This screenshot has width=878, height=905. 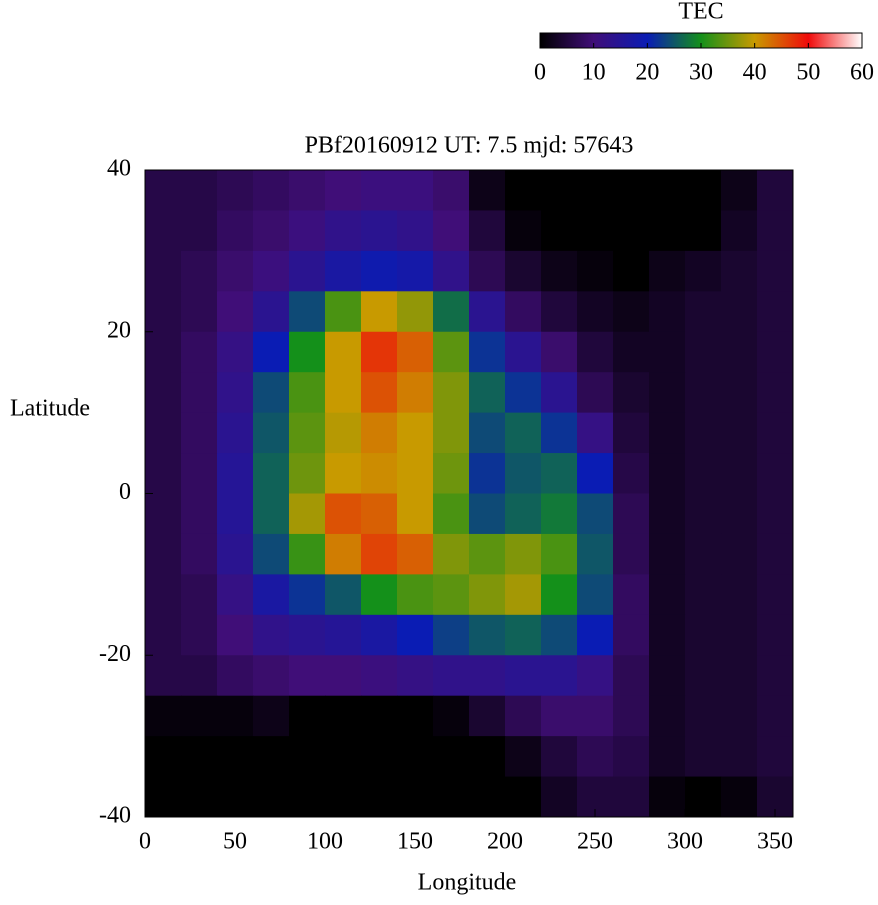 What do you see at coordinates (145, 842) in the screenshot?
I see `x-tick-label: 0` at bounding box center [145, 842].